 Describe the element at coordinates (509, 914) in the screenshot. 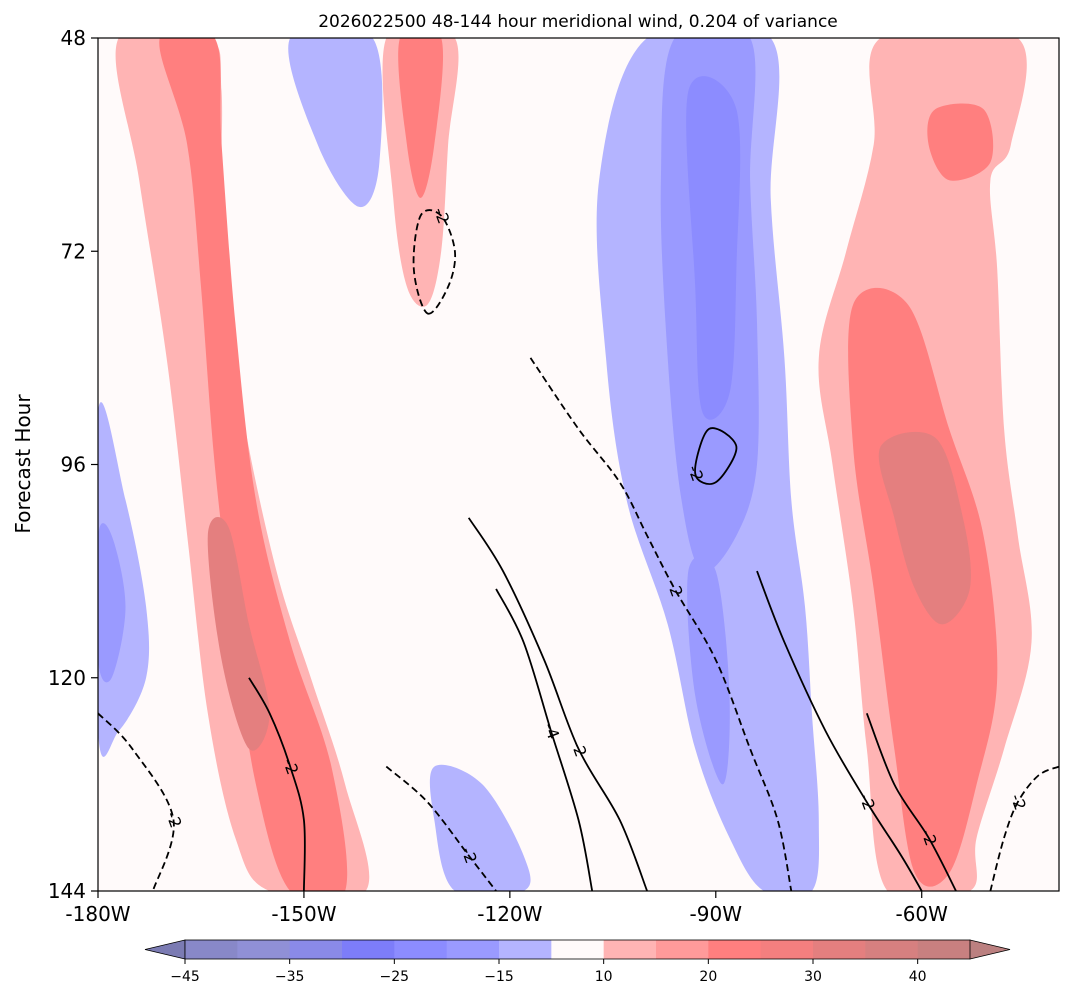

I see `x-tick-label: -120W` at that location.